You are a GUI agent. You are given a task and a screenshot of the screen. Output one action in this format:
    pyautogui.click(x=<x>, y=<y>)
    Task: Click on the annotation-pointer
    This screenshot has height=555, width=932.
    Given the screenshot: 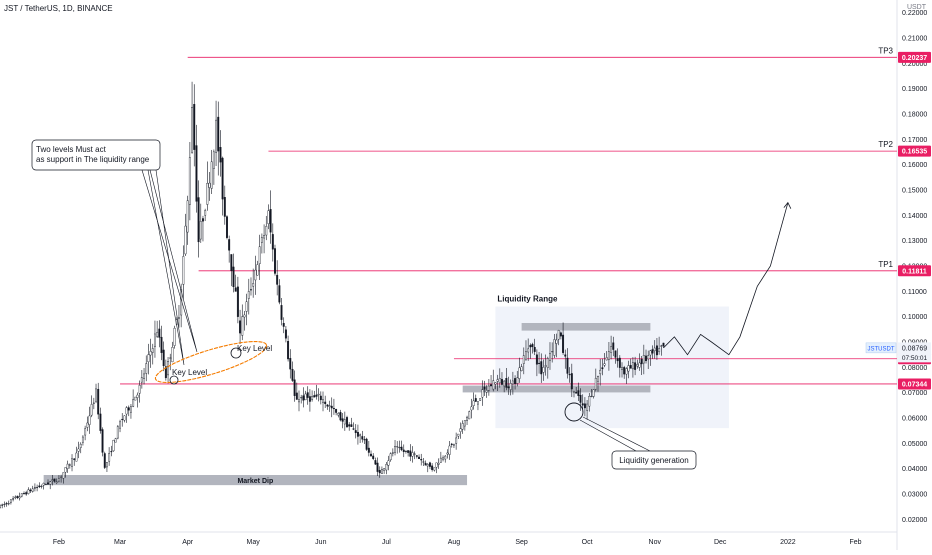 What is the action you would take?
    pyautogui.click(x=166, y=267)
    